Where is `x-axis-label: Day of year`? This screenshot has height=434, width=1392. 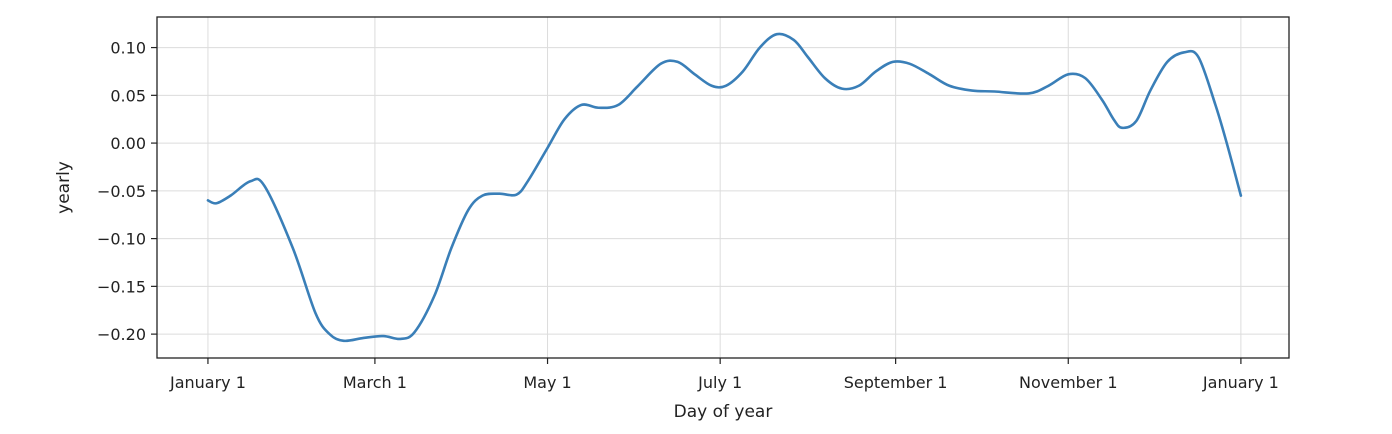 x-axis-label: Day of year is located at coordinates (723, 412).